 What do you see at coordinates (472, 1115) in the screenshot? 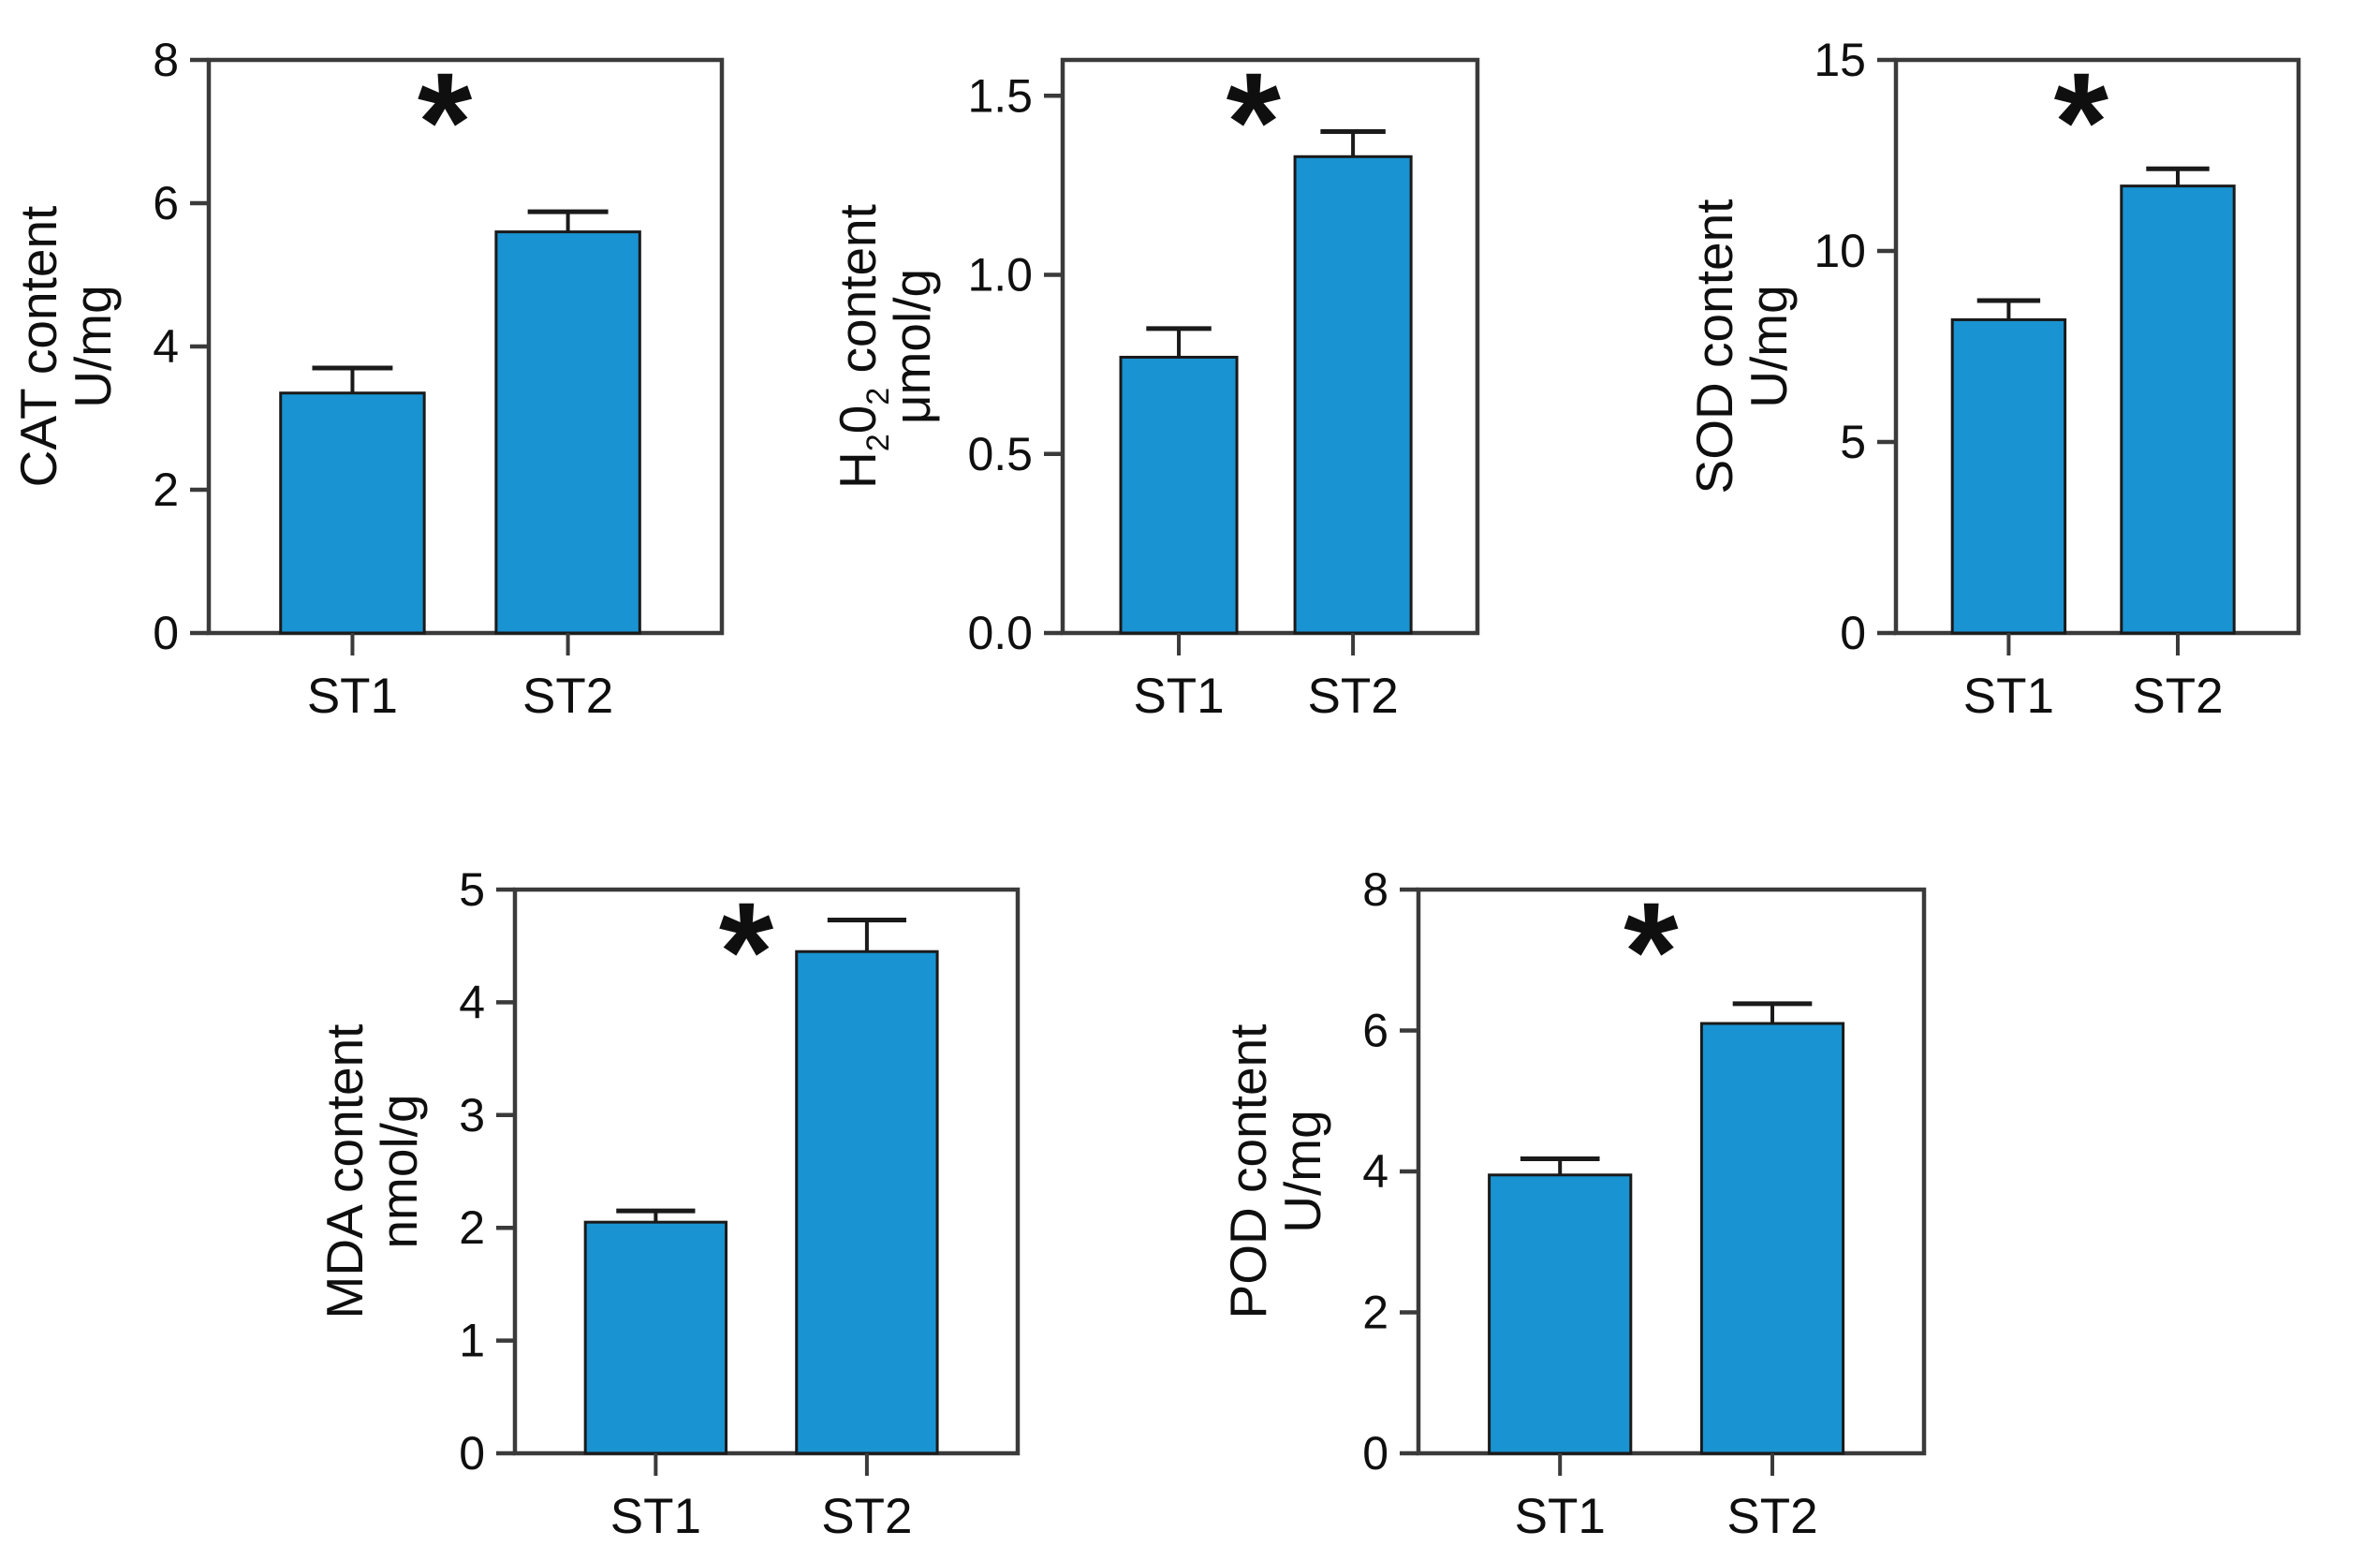
I see `y-tick-label: 3` at bounding box center [472, 1115].